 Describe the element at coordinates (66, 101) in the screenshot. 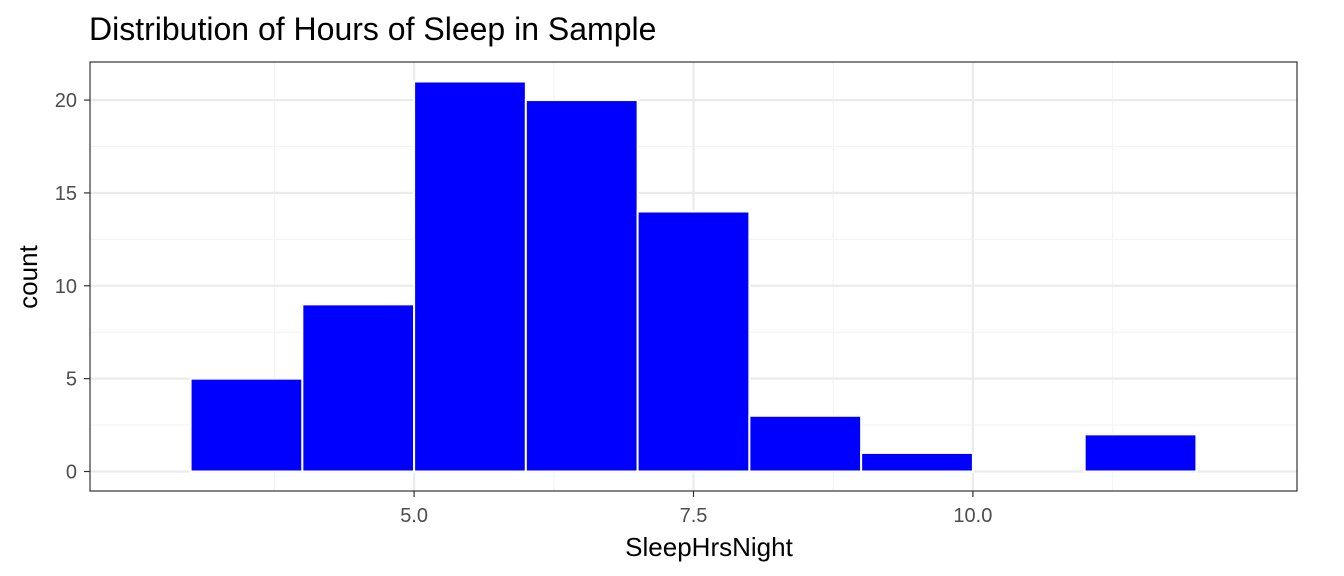

I see `y-tick-label: 20` at that location.